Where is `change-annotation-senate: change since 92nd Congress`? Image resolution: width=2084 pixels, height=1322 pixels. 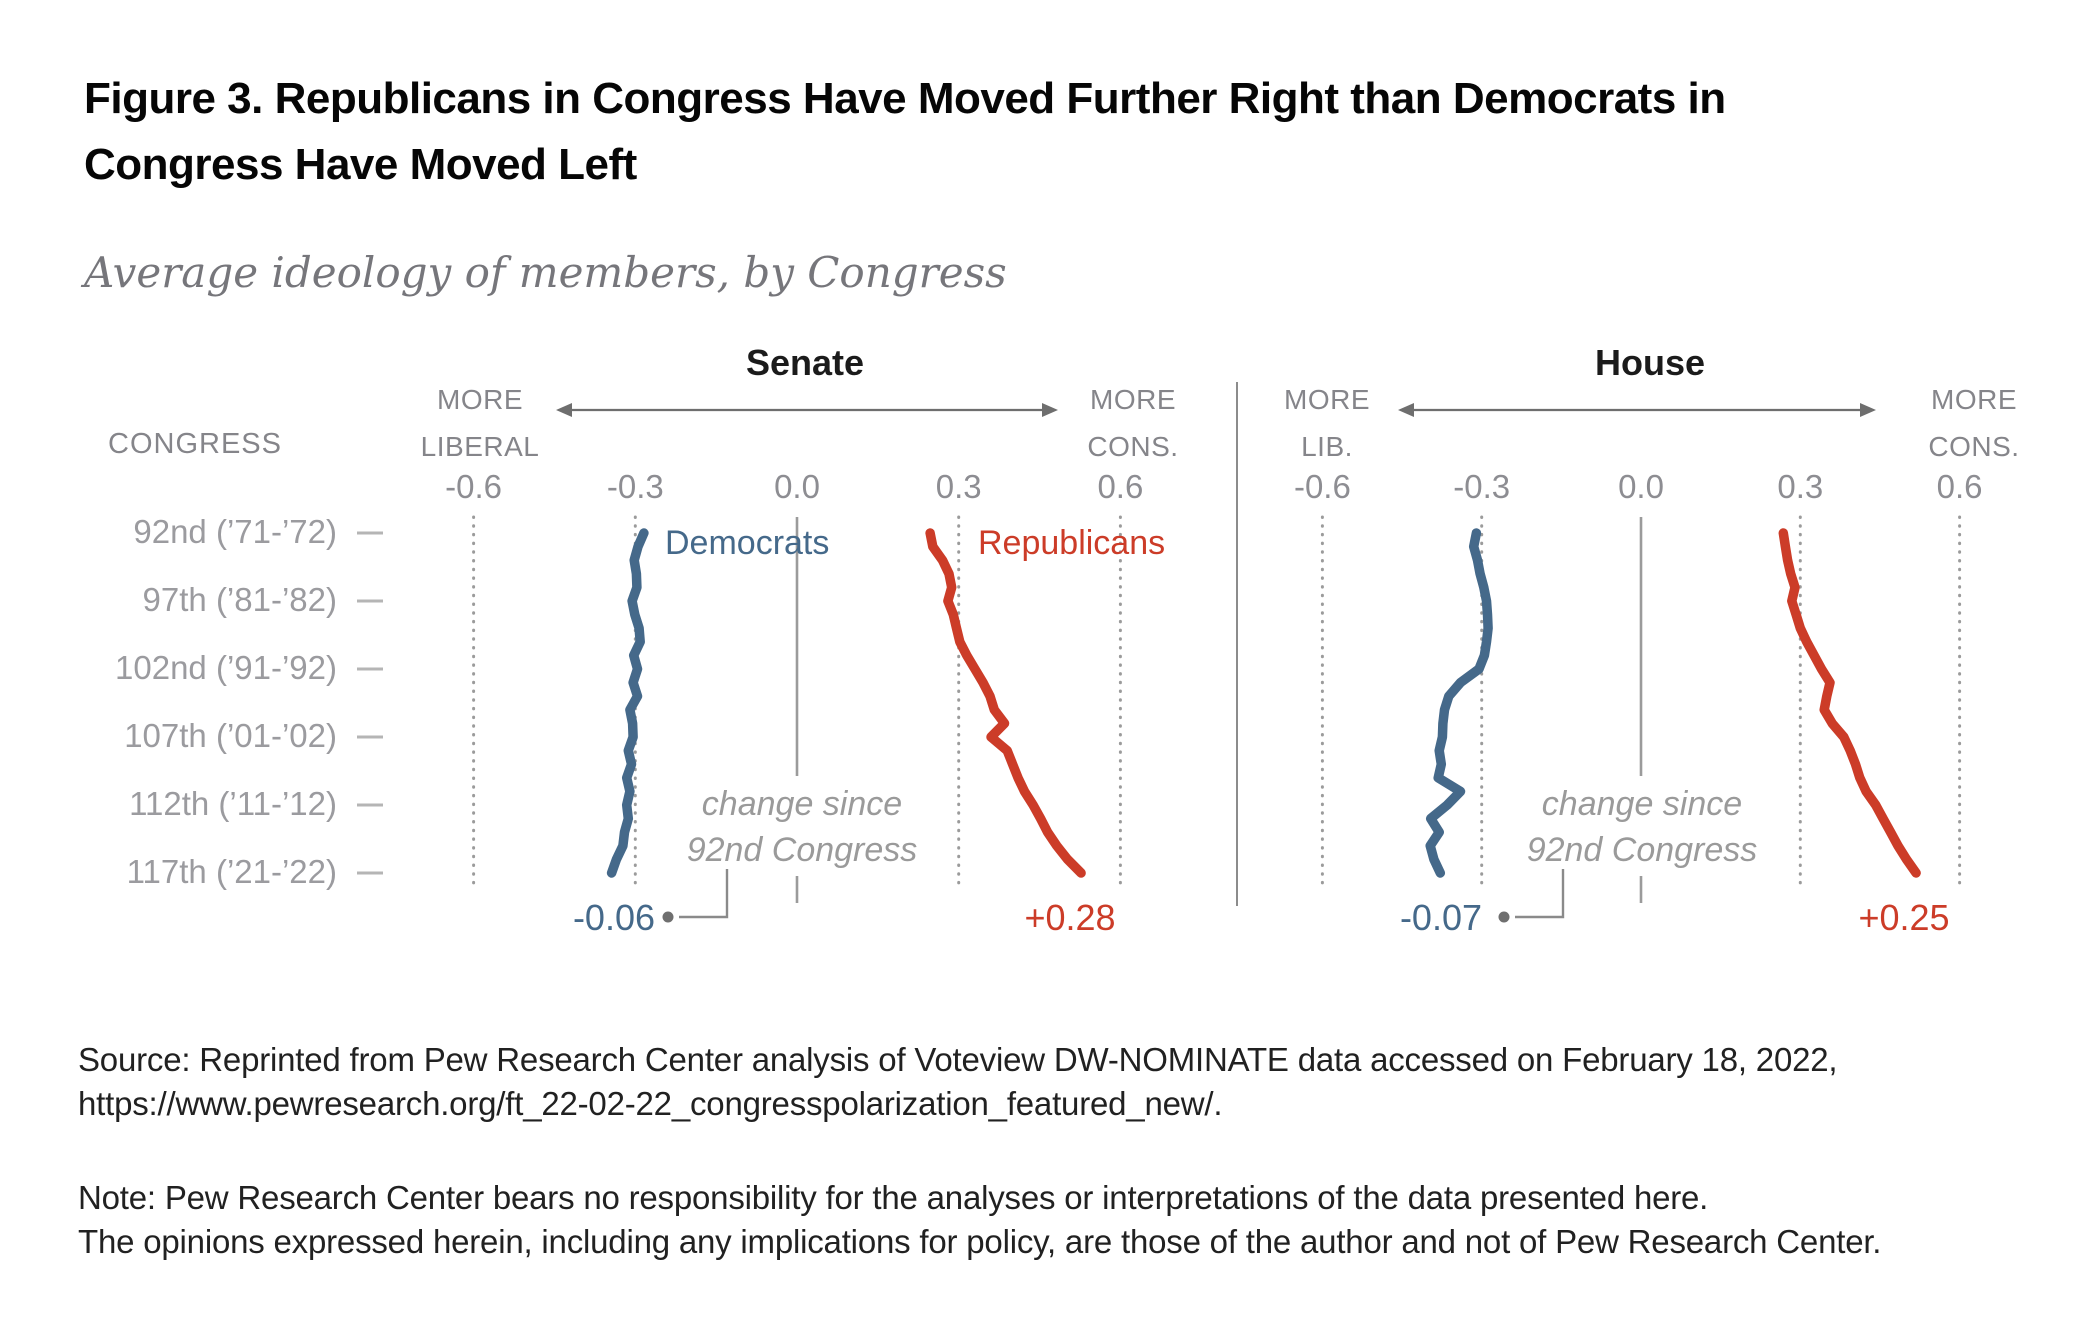
change-annotation-senate: change since 92nd Congress is located at coordinates (802, 827).